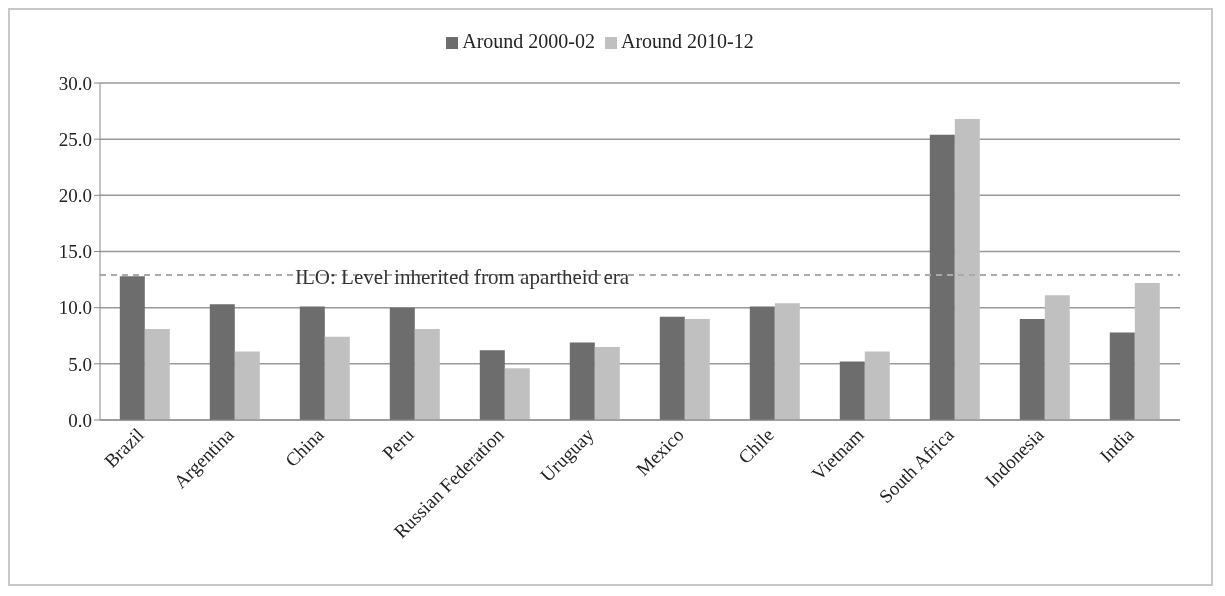  Describe the element at coordinates (755, 445) in the screenshot. I see `x-tick-label: Chile` at that location.